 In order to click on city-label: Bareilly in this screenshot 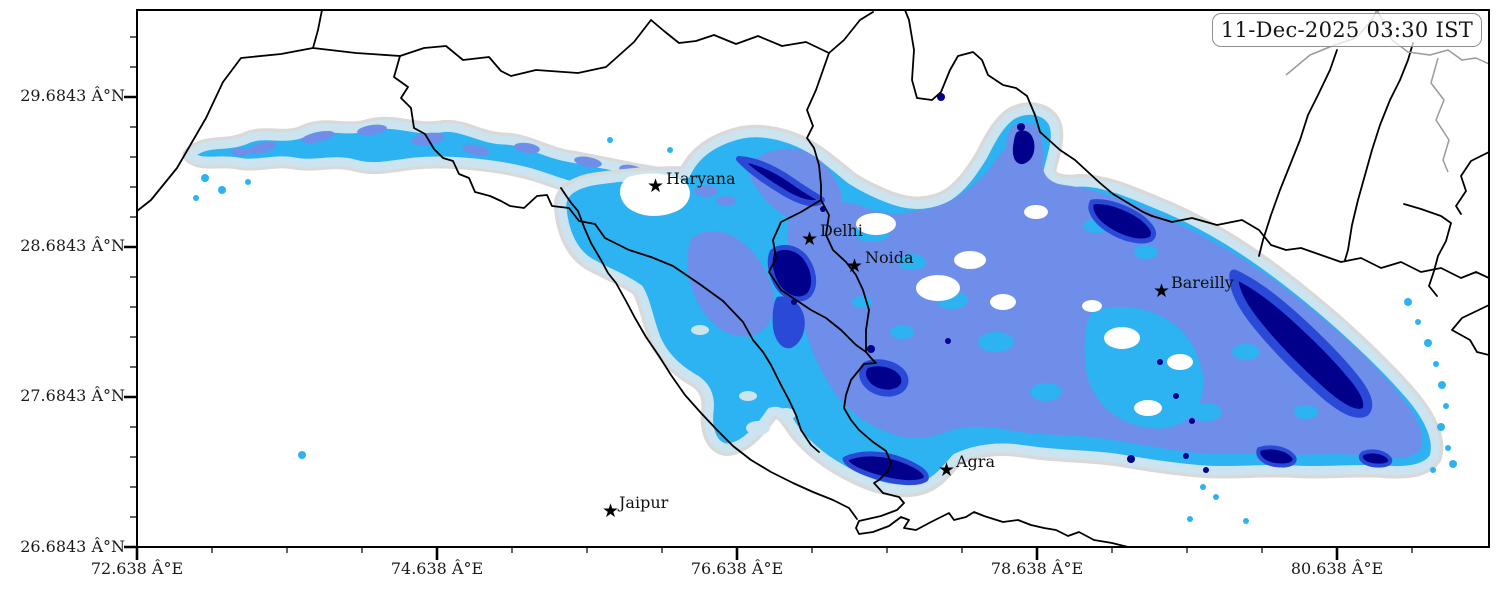, I will do `click(1202, 282)`.